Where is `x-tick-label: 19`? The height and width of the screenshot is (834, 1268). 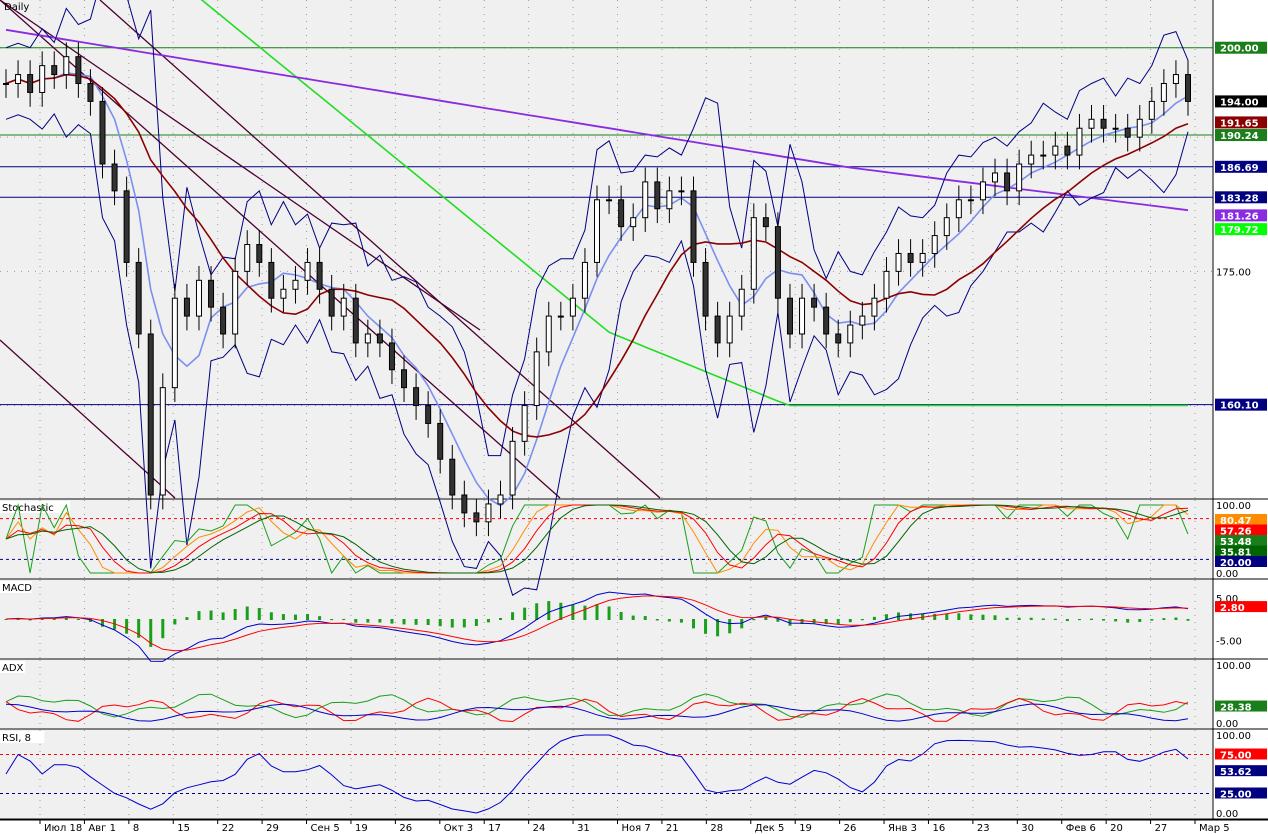 x-tick-label: 19 is located at coordinates (361, 828).